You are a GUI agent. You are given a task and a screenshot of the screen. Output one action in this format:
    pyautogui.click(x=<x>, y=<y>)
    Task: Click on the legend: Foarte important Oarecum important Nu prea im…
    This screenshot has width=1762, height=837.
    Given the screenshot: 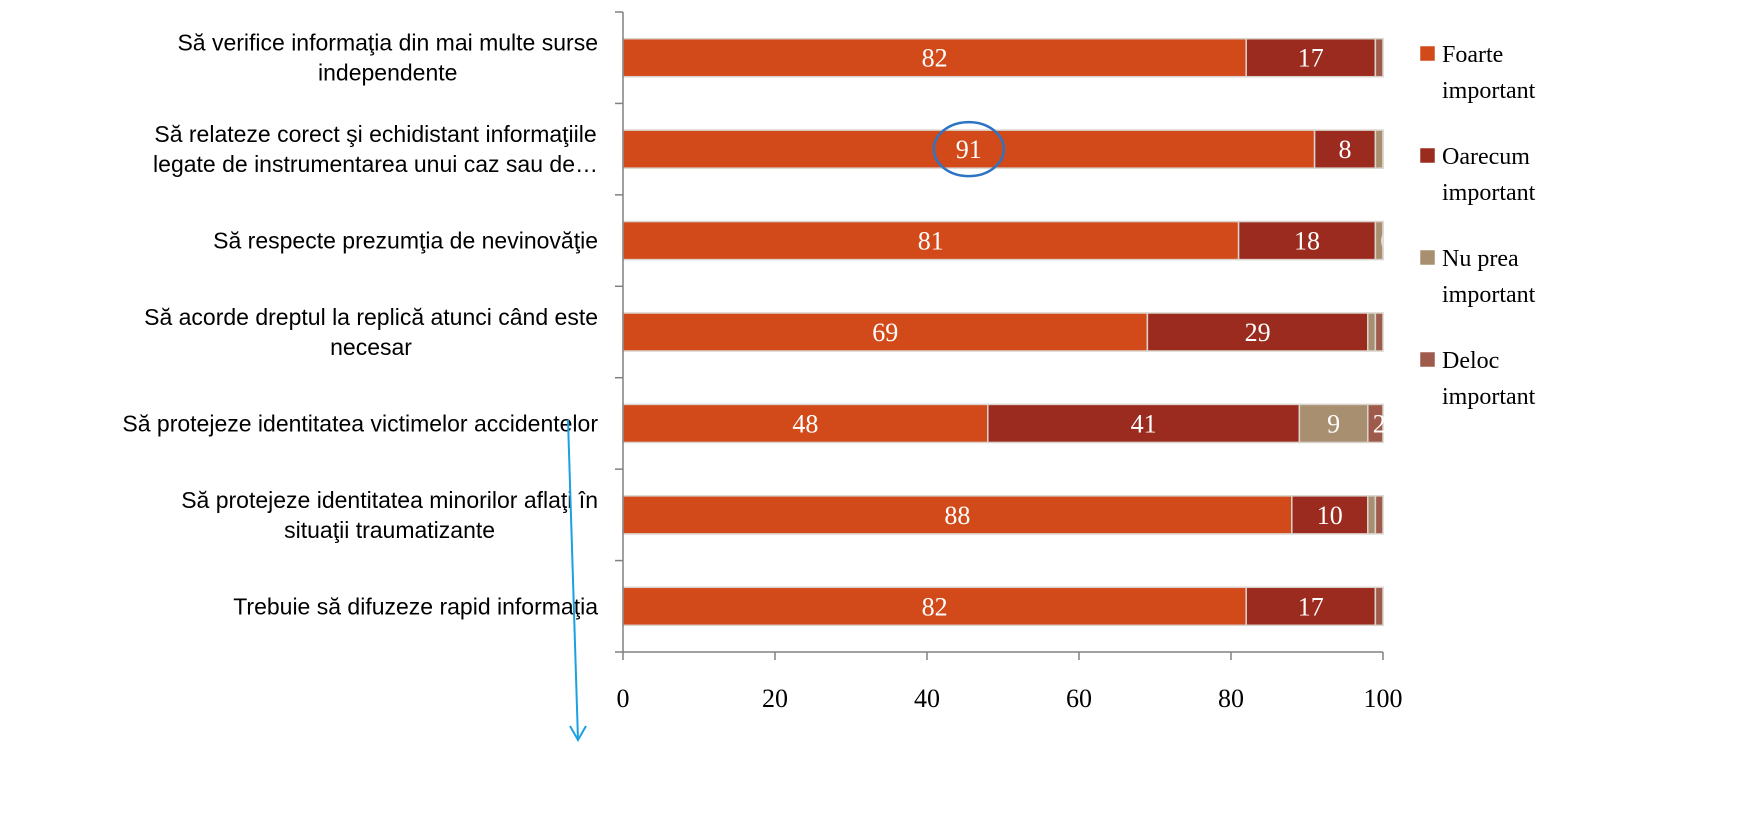 What is the action you would take?
    pyautogui.click(x=1477, y=226)
    